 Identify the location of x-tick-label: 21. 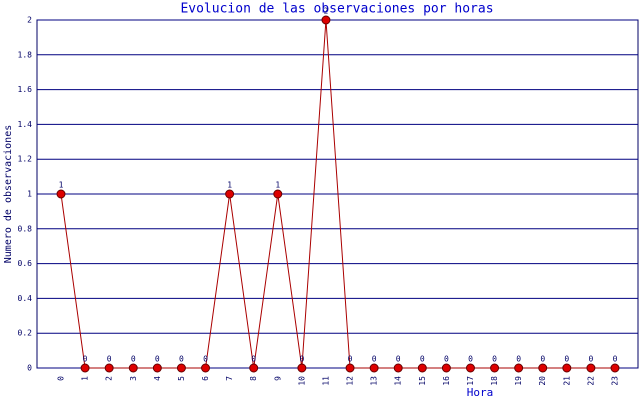
(566, 381).